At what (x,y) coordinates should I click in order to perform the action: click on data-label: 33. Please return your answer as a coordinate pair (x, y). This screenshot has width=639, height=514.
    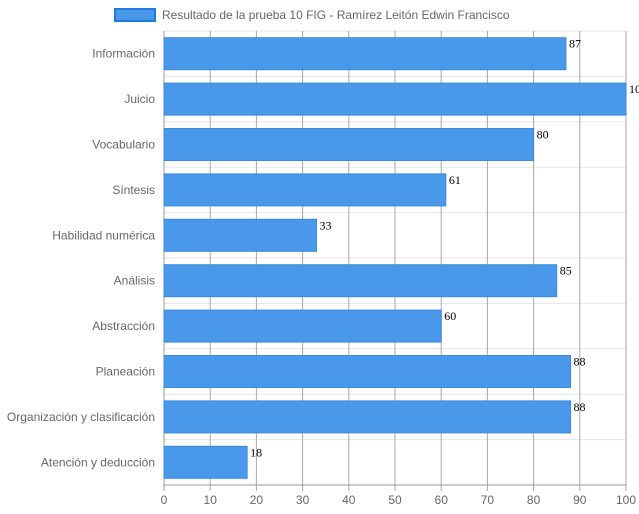
    Looking at the image, I should click on (325, 225).